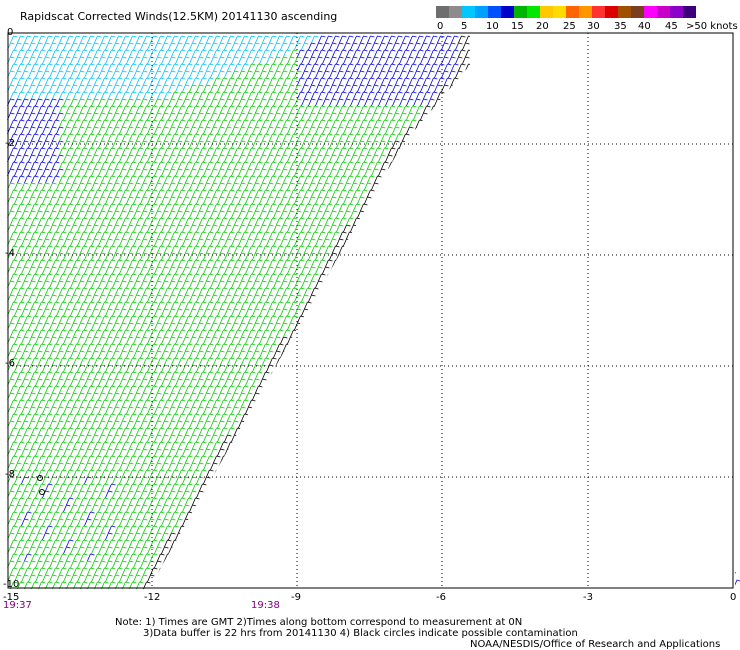 Image resolution: width=740 pixels, height=650 pixels. I want to click on scale-label: 10, so click(492, 26).